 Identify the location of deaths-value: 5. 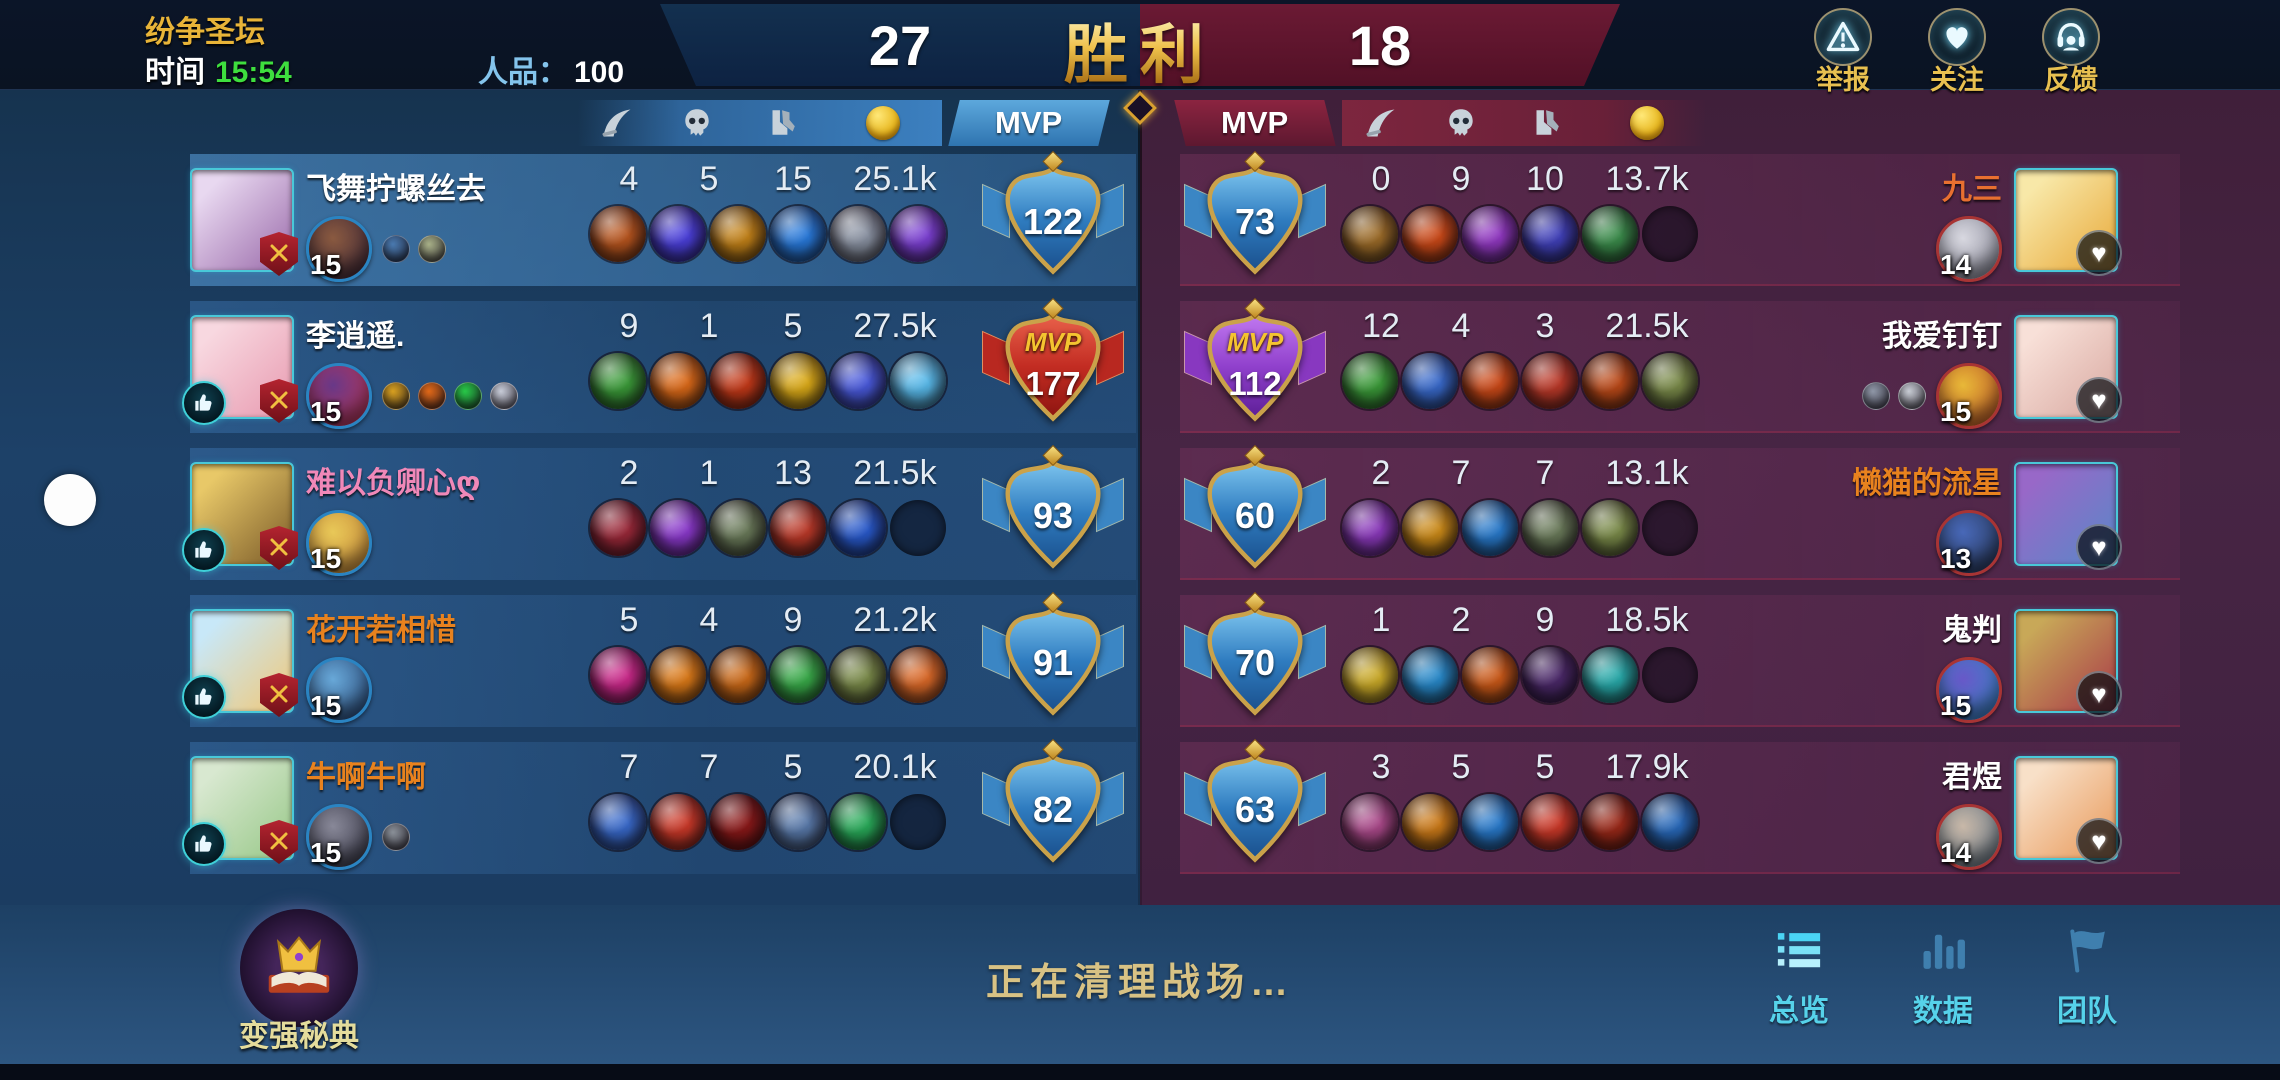
(1461, 767).